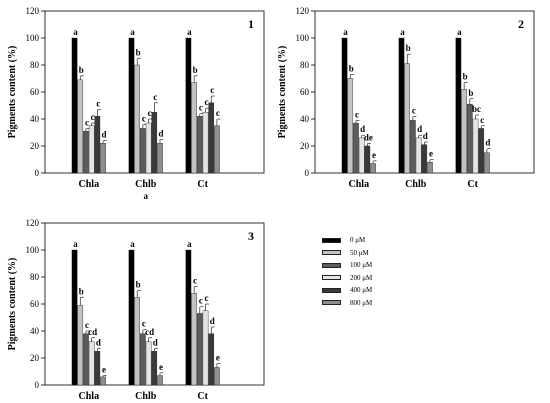  What do you see at coordinates (35, 304) in the screenshot?
I see `panel-3-ytick-label-3: 60` at bounding box center [35, 304].